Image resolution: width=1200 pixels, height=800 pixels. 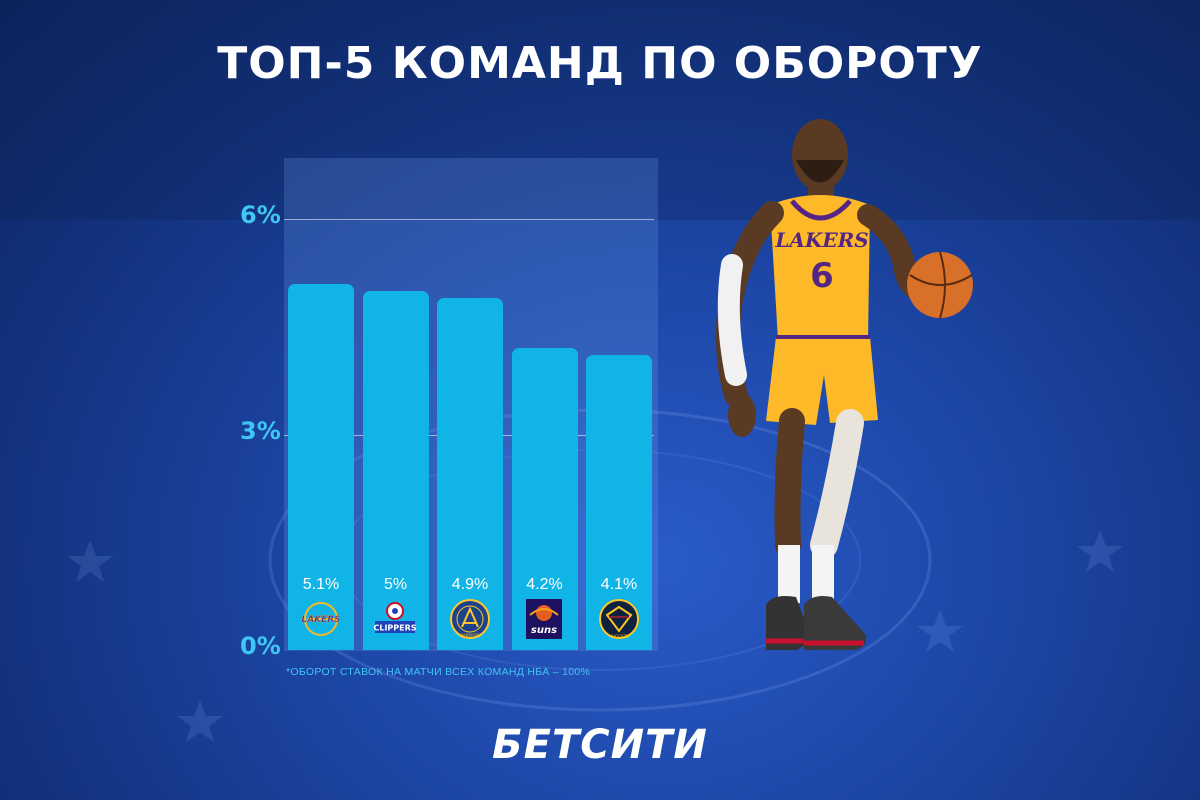 I want to click on suns-logo-text: suns, so click(x=544, y=630).